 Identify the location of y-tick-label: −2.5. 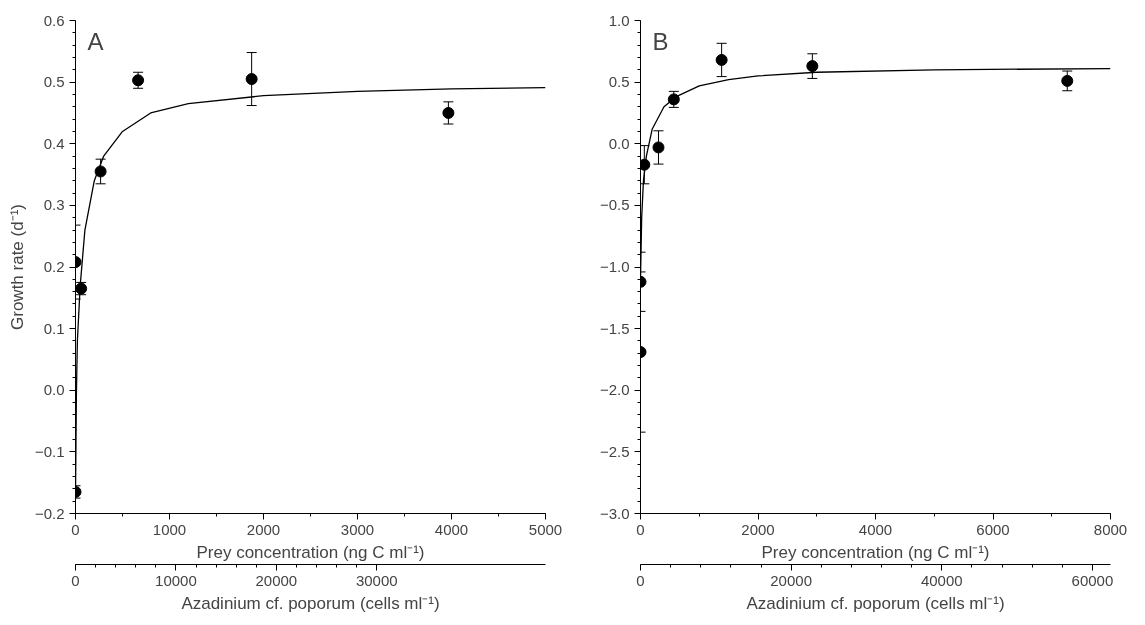
(614, 451).